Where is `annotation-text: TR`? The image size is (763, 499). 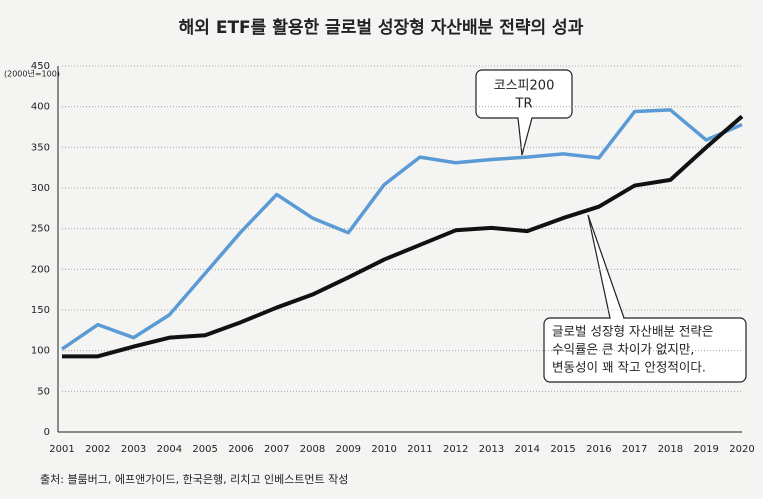 annotation-text: TR is located at coordinates (524, 104).